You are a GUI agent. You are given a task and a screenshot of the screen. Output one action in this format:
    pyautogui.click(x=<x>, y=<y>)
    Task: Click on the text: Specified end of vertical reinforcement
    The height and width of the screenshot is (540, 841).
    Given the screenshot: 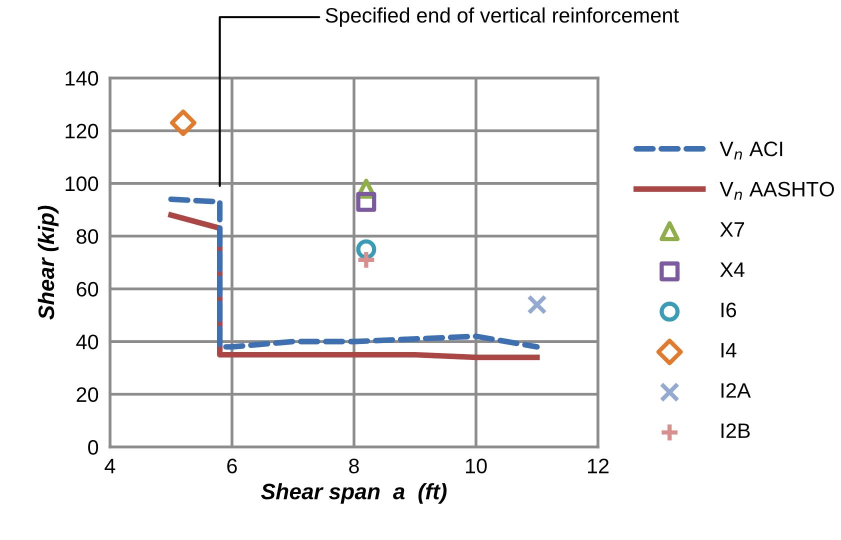 What is the action you would take?
    pyautogui.click(x=502, y=17)
    